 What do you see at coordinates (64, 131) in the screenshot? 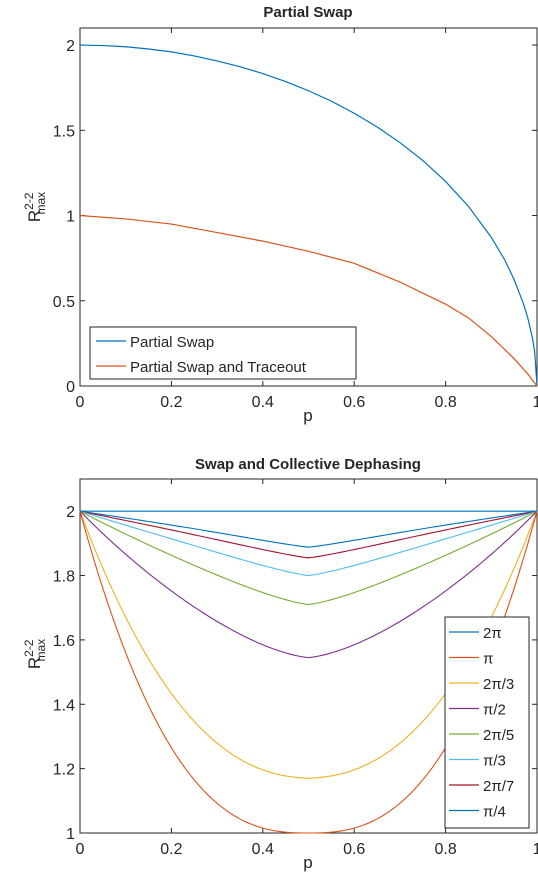
I see `y-tick-label: 1.5` at bounding box center [64, 131].